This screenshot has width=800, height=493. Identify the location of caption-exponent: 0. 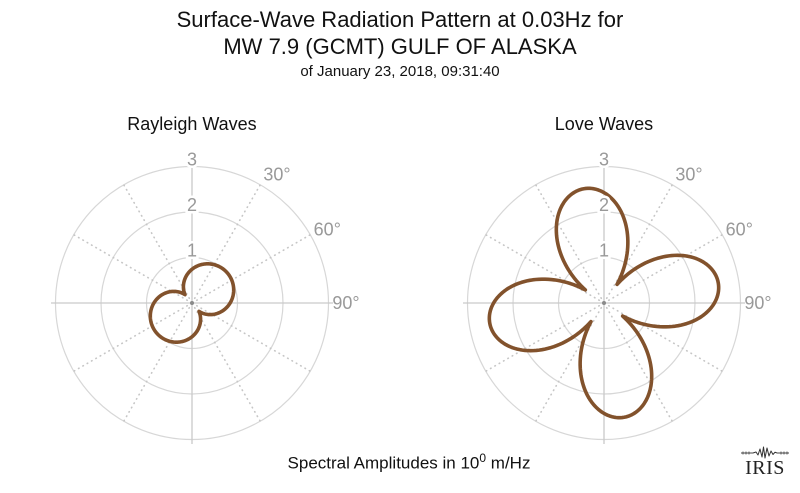
(483, 458).